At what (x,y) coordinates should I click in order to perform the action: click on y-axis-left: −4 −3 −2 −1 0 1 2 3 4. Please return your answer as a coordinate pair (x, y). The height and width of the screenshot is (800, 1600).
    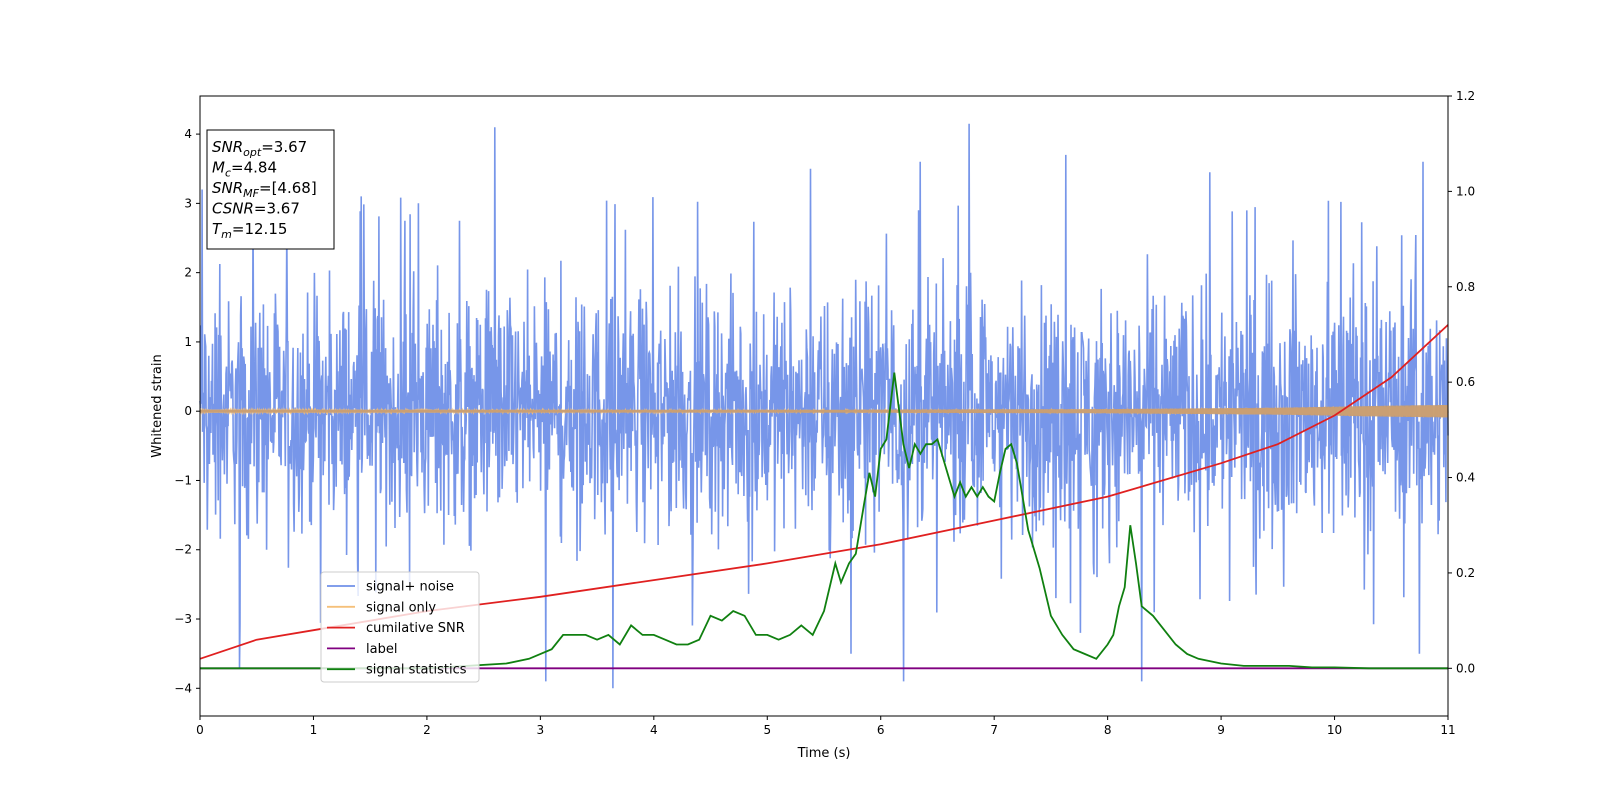
    Looking at the image, I should click on (187, 411).